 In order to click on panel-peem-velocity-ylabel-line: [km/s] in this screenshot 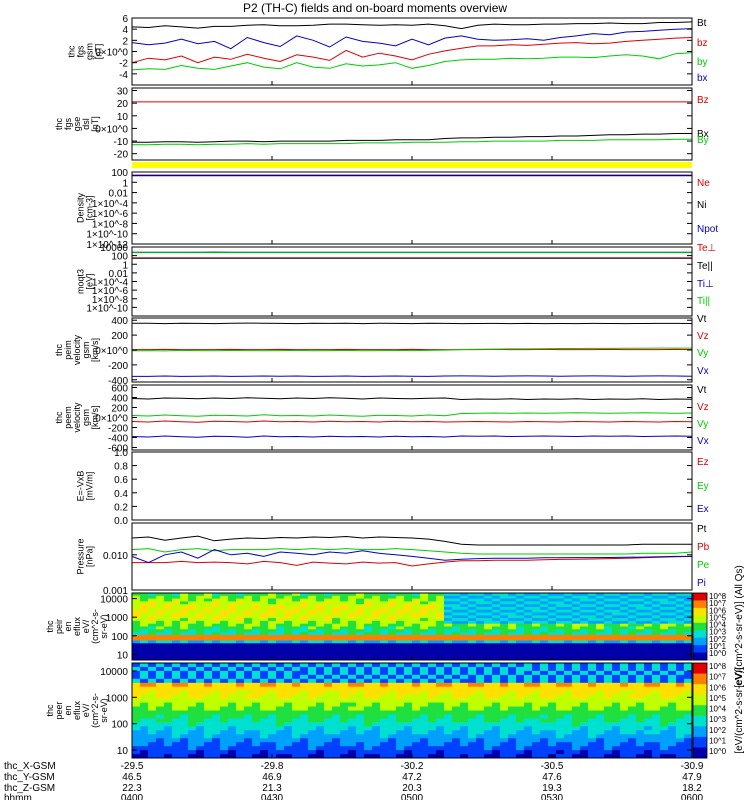, I will do `click(95, 418)`.